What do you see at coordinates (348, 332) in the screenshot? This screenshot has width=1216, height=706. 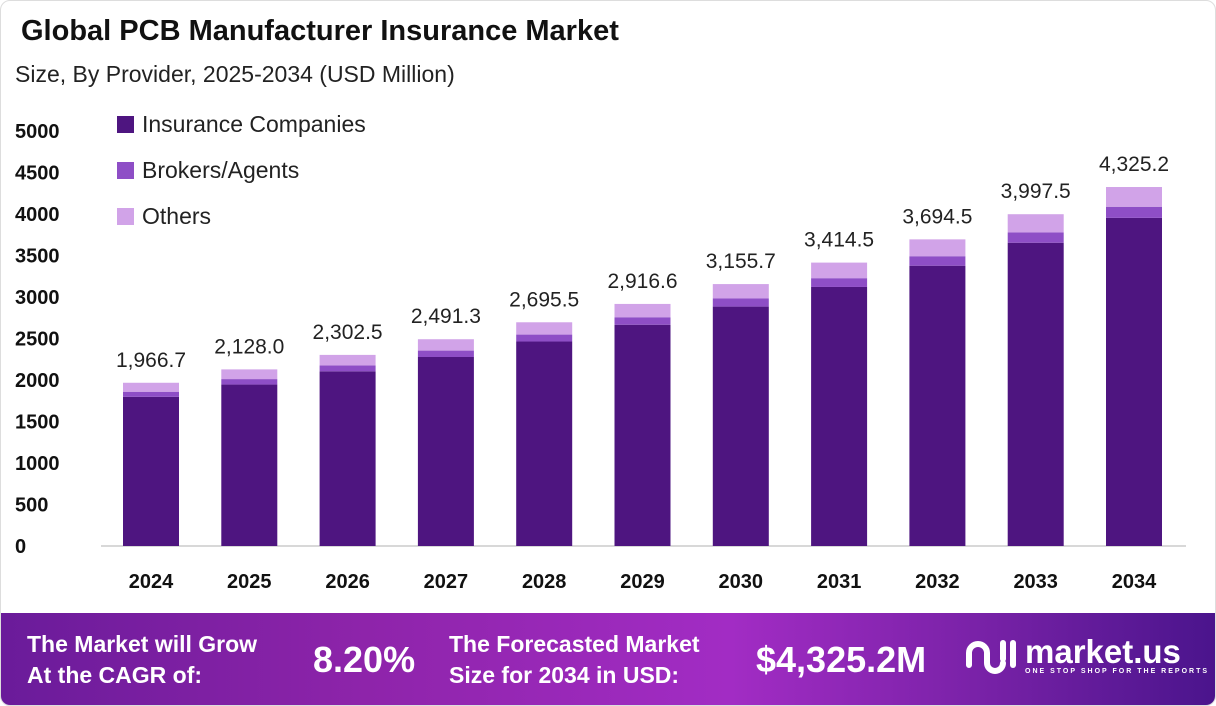 I see `total-label: 2,302.5` at bounding box center [348, 332].